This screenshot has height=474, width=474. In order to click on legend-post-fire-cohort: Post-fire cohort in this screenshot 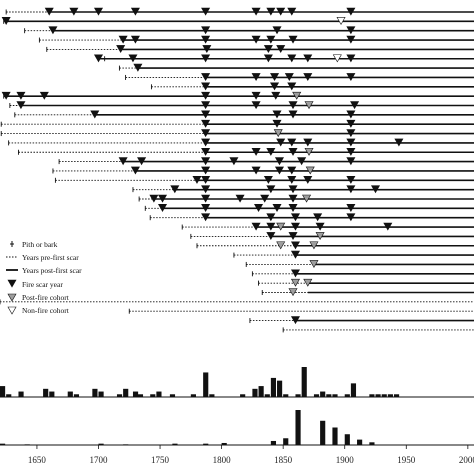, I will do `click(46, 297)`.